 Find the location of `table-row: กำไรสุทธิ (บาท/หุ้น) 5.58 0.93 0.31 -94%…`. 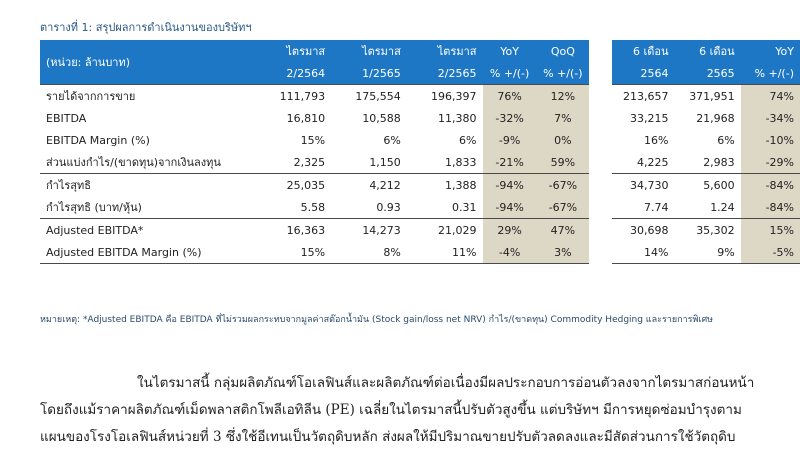

table-row: กำไรสุทธิ (บาท/หุ้น) 5.58 0.93 0.31 -94%… is located at coordinates (420, 207).